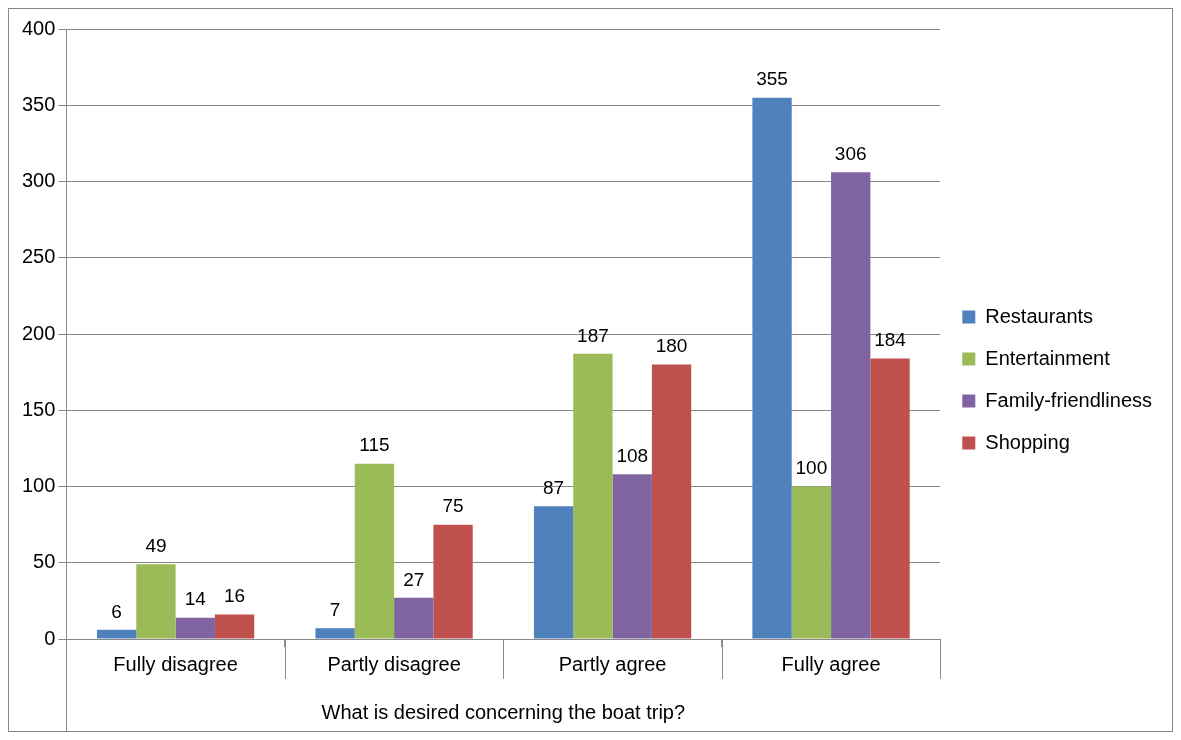 The height and width of the screenshot is (740, 1181). Describe the element at coordinates (1048, 357) in the screenshot. I see `legend-label: Entertainment` at that location.